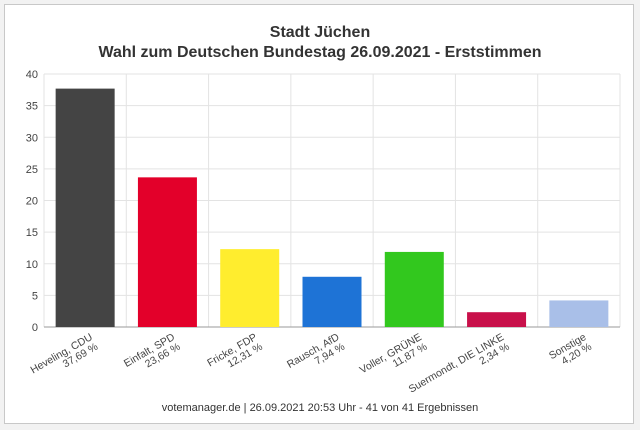  What do you see at coordinates (35, 296) in the screenshot?
I see `y-tick-label: 5` at bounding box center [35, 296].